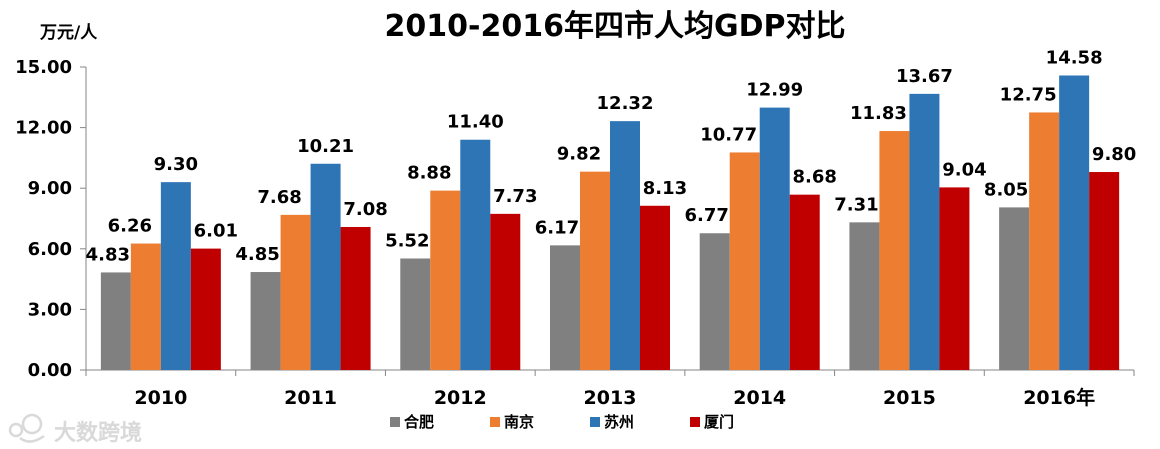 Image resolution: width=1160 pixels, height=449 pixels. Describe the element at coordinates (130, 226) in the screenshot. I see `data-label: 6.26` at that location.